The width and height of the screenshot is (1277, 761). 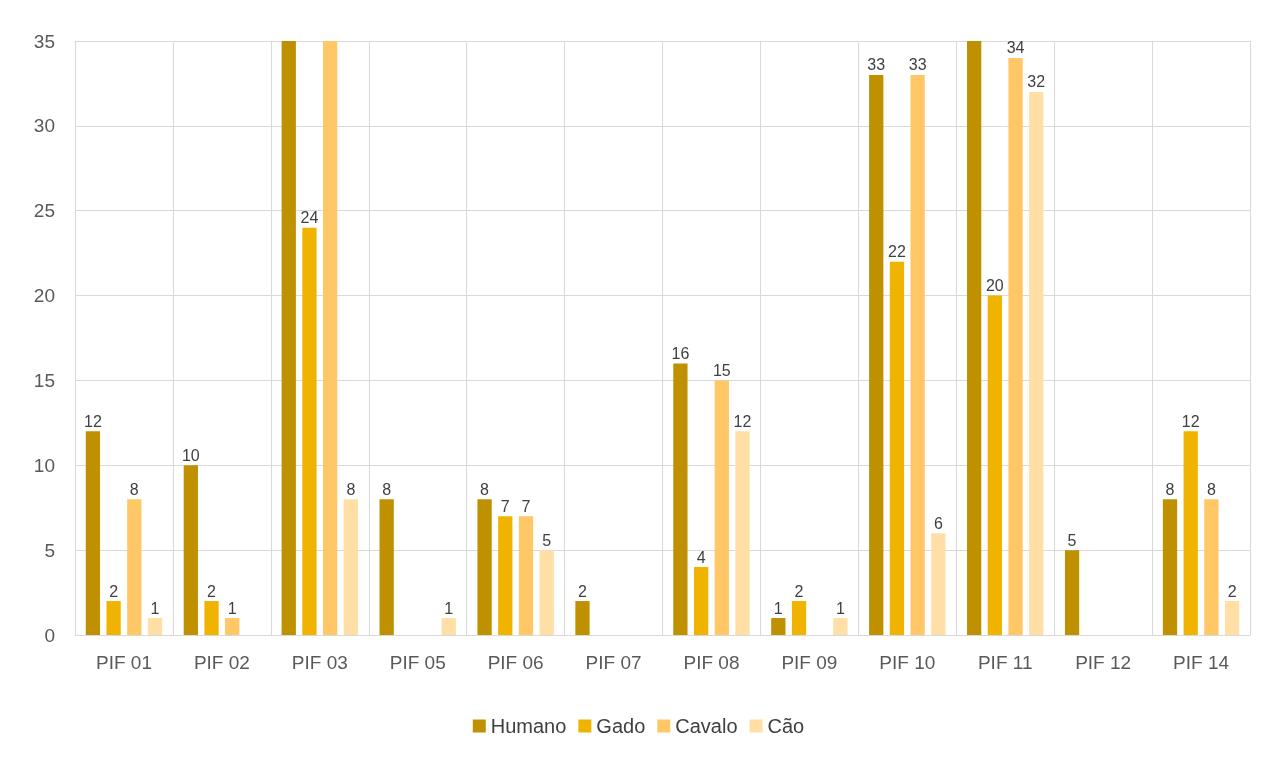 What do you see at coordinates (417, 662) in the screenshot?
I see `x-tick-label: PIF 05` at bounding box center [417, 662].